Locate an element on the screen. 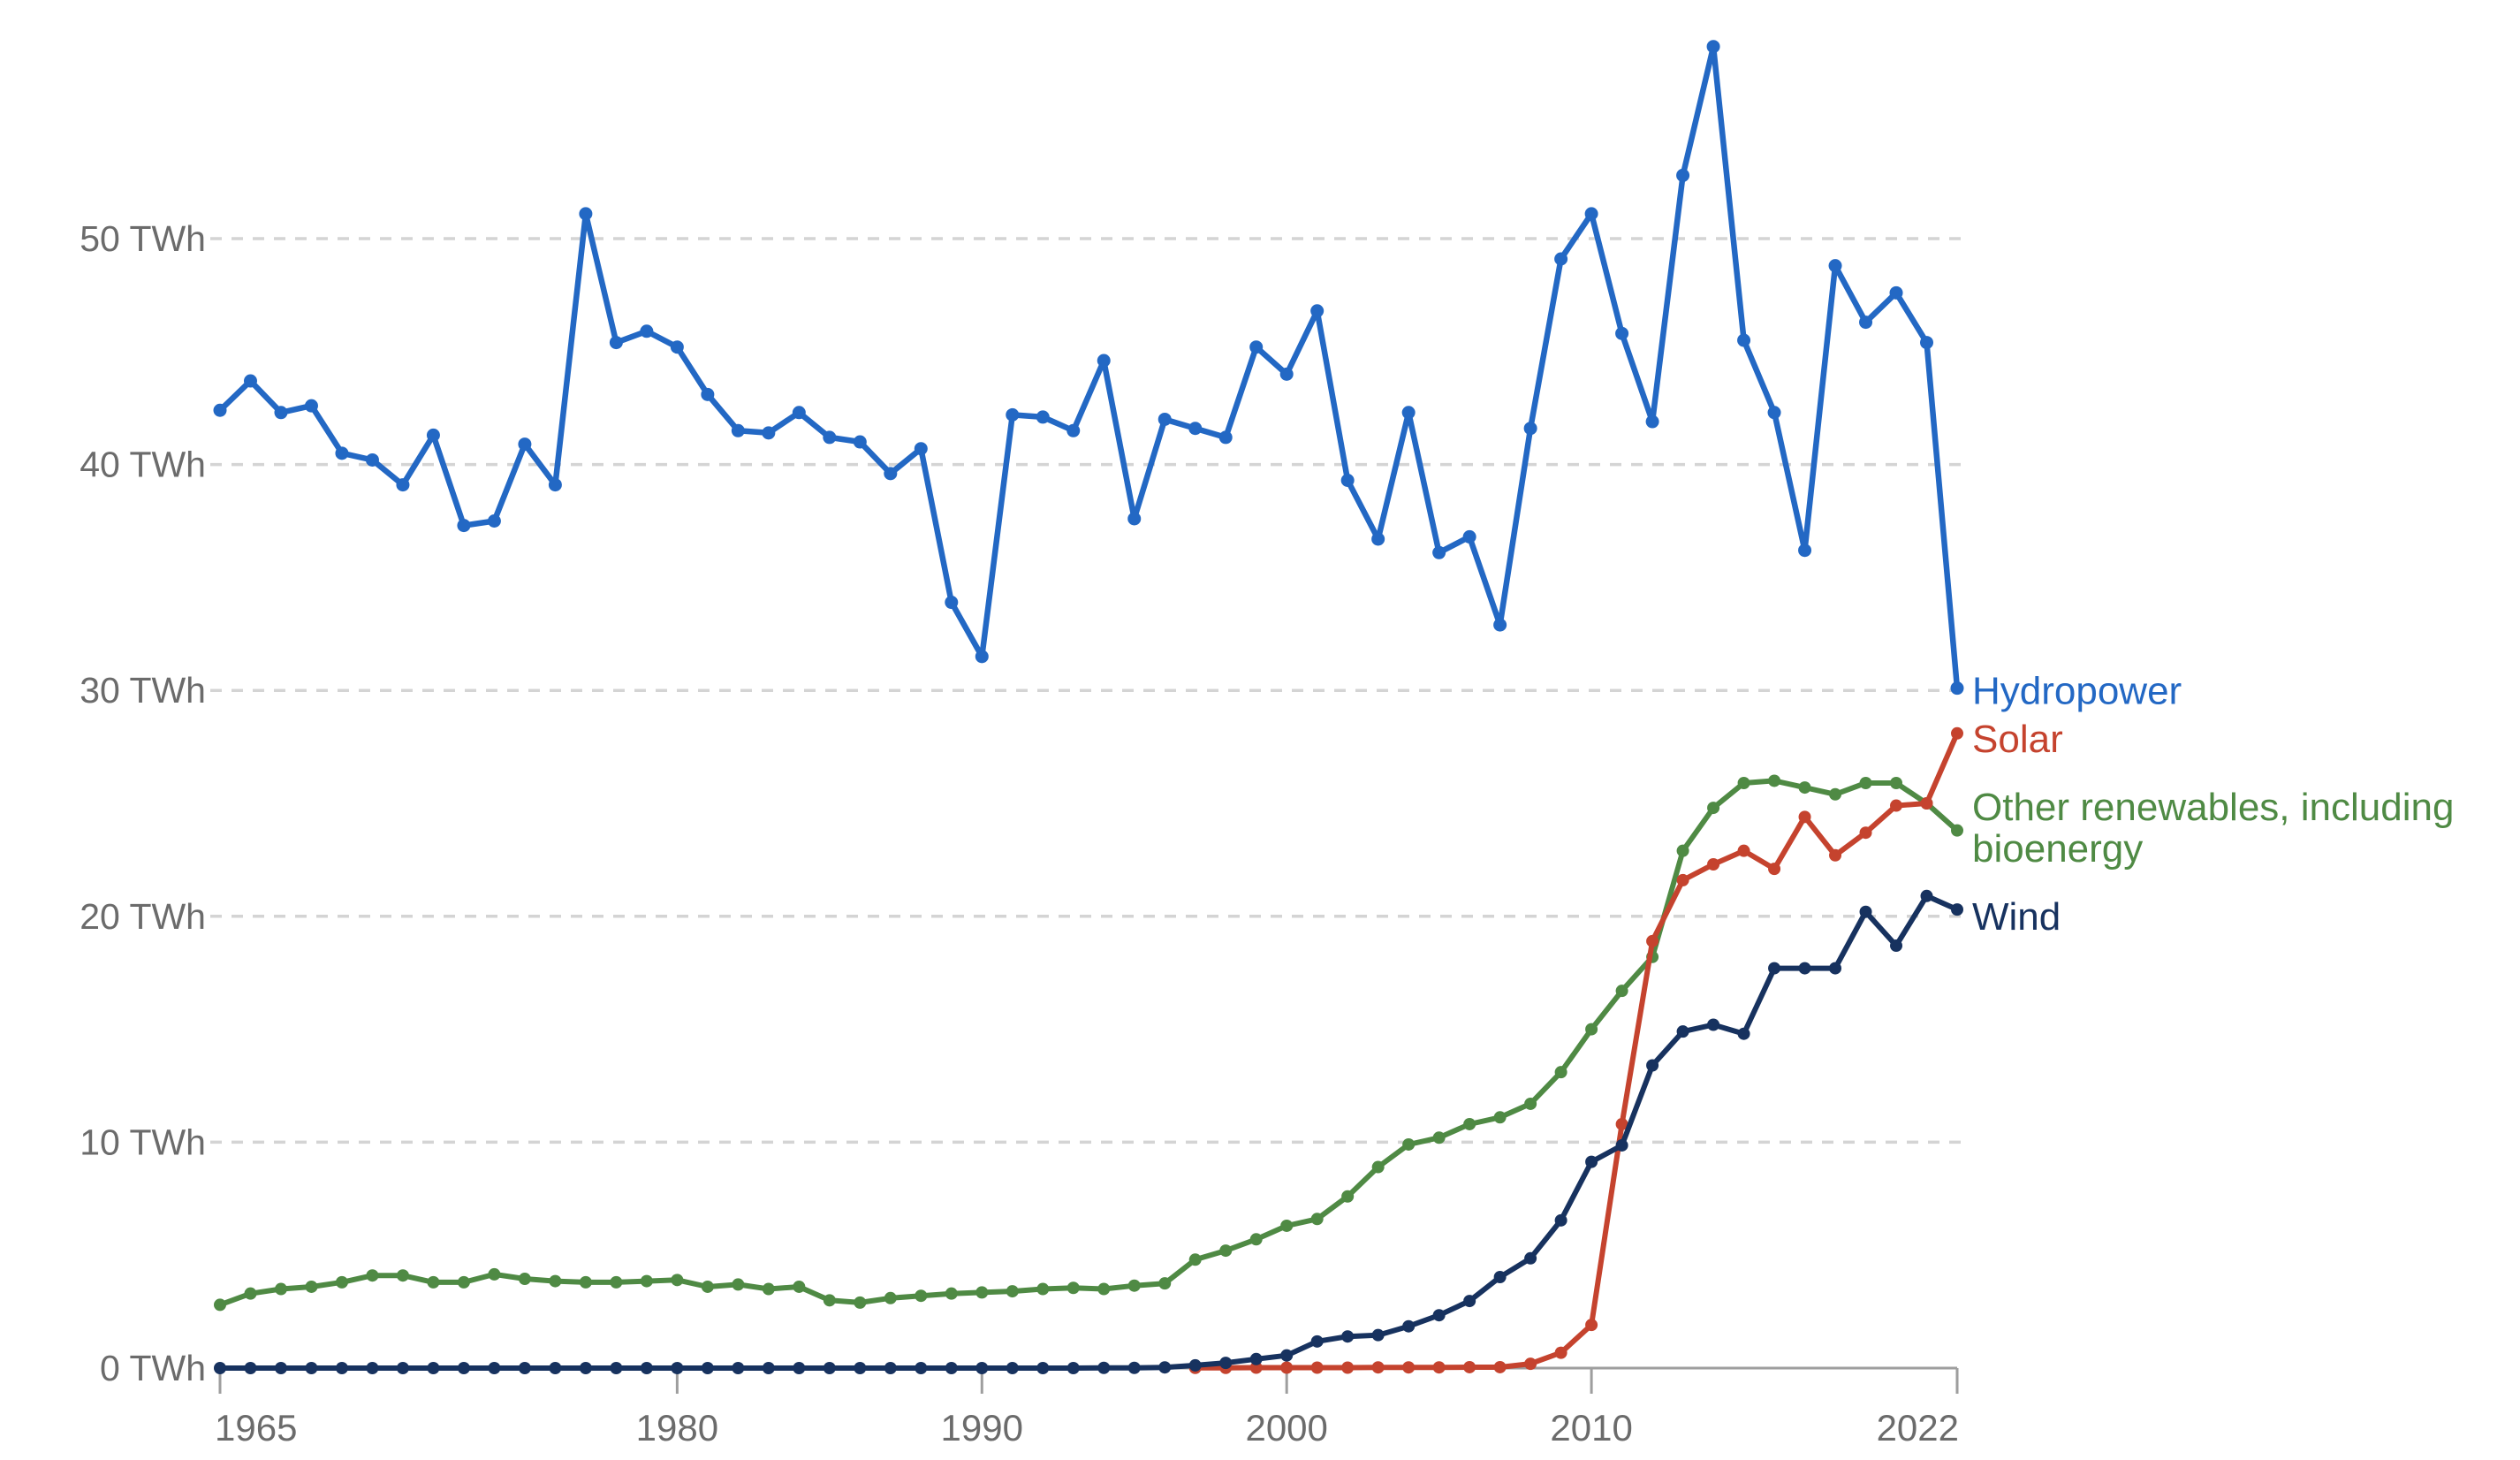 This screenshot has width=2520, height=1460. x-tick-label-2022: 2022 is located at coordinates (1918, 1428).